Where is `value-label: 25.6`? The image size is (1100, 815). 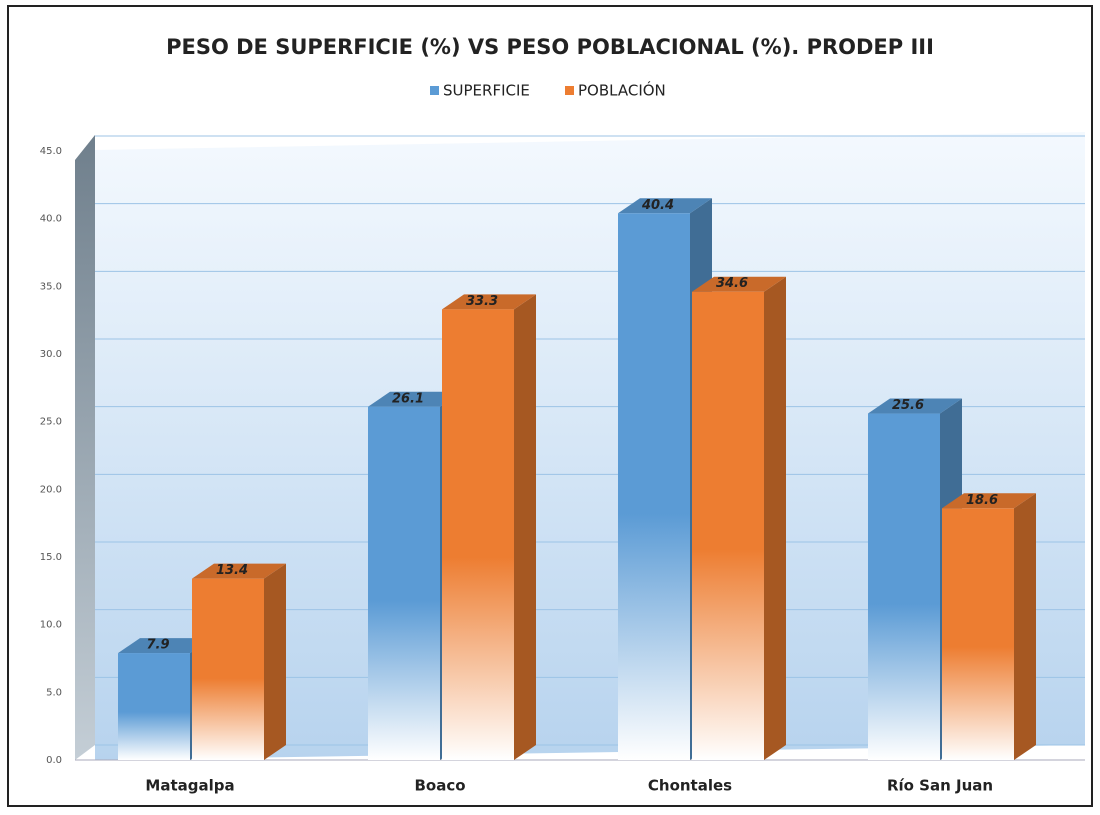 value-label: 25.6 is located at coordinates (908, 405).